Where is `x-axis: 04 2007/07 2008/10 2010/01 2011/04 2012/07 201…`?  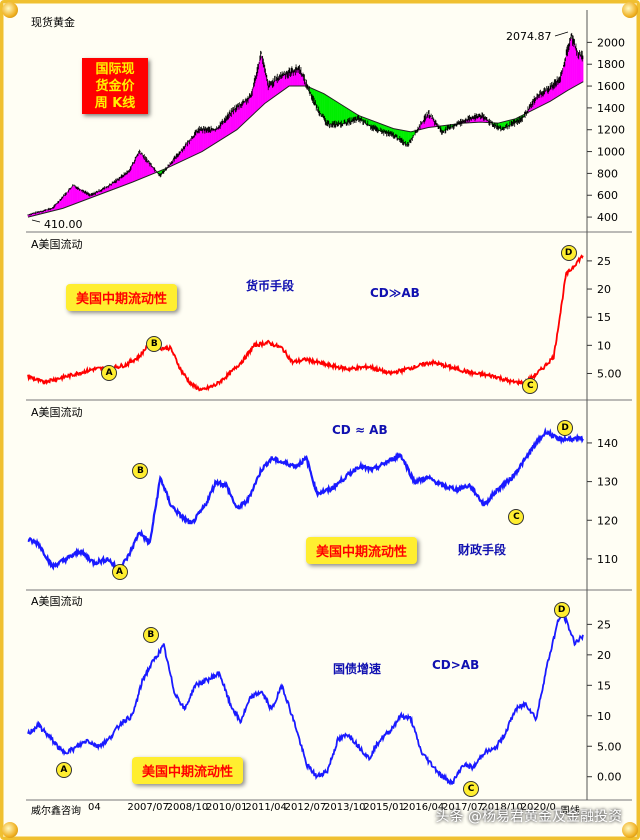
x-axis: 04 2007/07 2008/10 2010/01 2011/04 2012/07 201… is located at coordinates (308, 809).